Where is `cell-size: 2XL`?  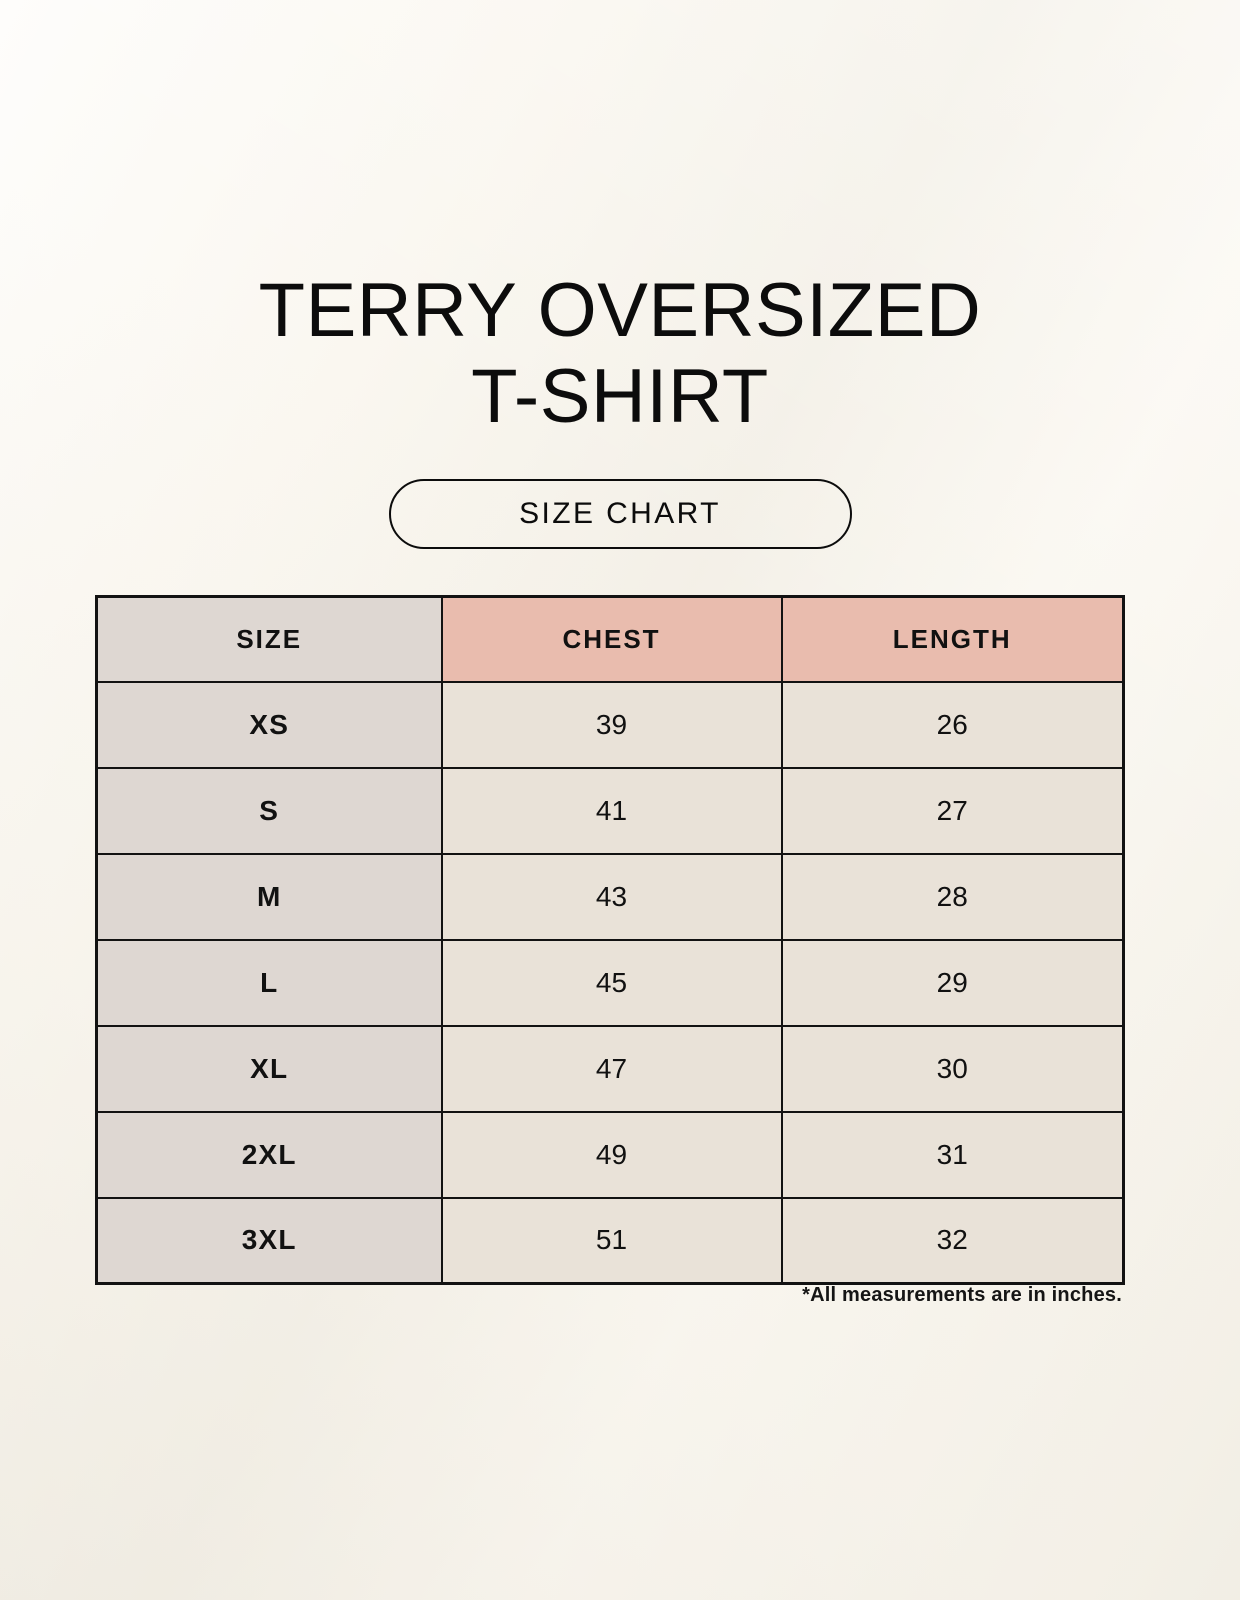
cell-size: 2XL is located at coordinates (269, 1154).